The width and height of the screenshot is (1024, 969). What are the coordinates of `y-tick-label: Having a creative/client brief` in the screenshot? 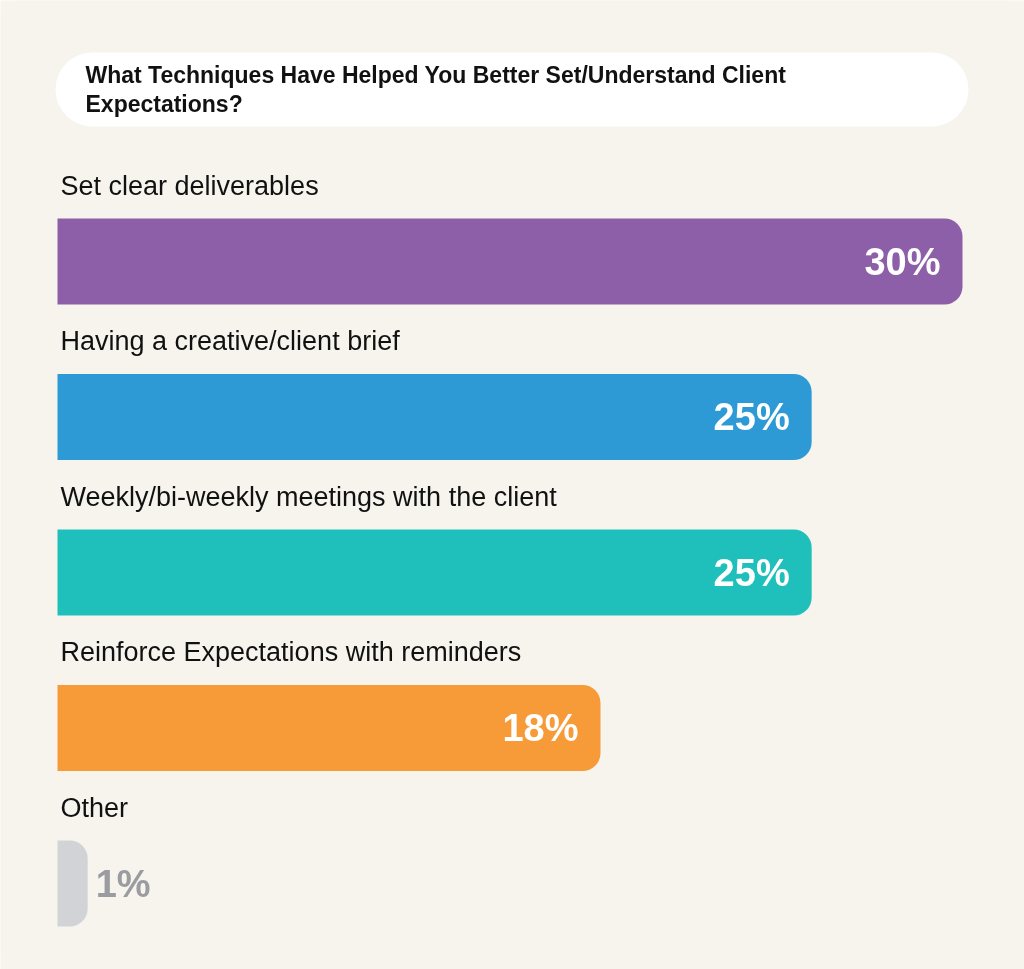 It's located at (230, 341).